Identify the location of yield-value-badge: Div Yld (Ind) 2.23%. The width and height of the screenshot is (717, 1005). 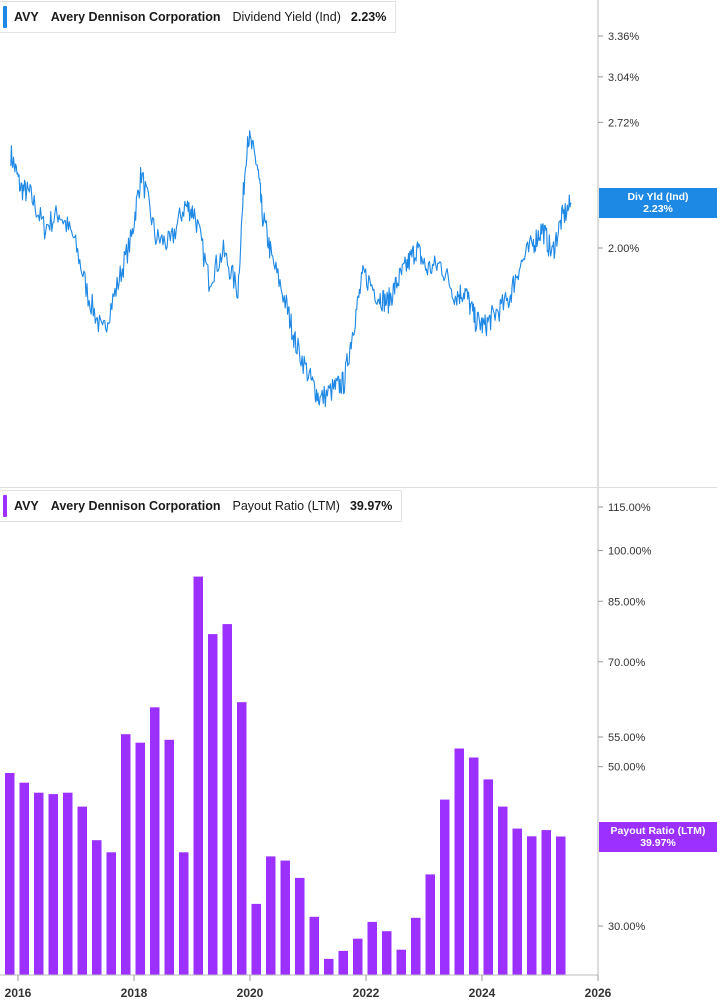
(658, 203).